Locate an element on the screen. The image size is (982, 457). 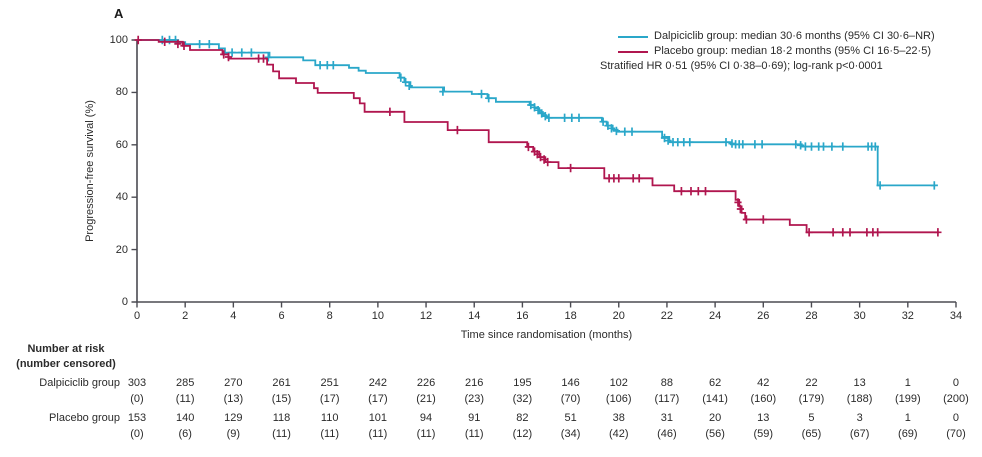
x-tick-label: 34 is located at coordinates (956, 316).